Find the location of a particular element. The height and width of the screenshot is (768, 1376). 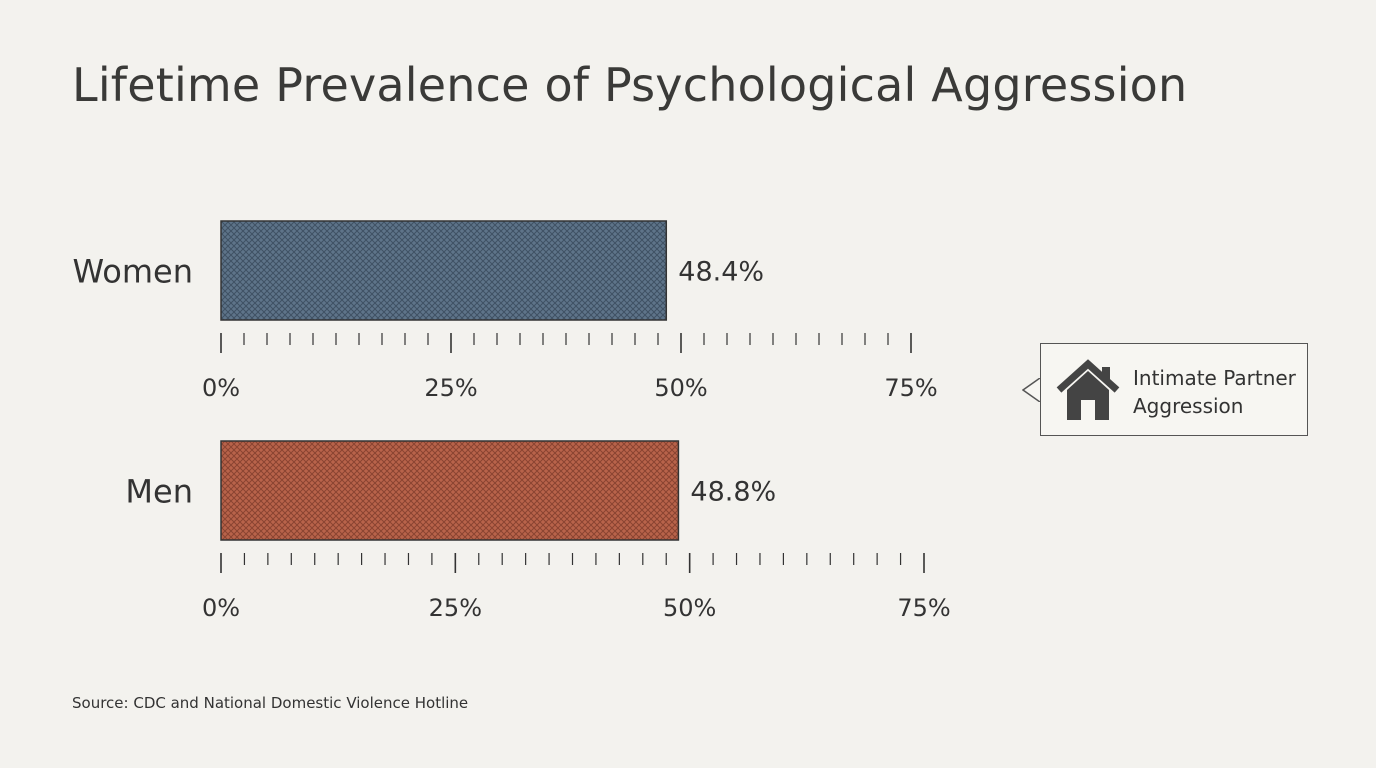

legend-label: Intimate Partner Aggression is located at coordinates (1214, 392).